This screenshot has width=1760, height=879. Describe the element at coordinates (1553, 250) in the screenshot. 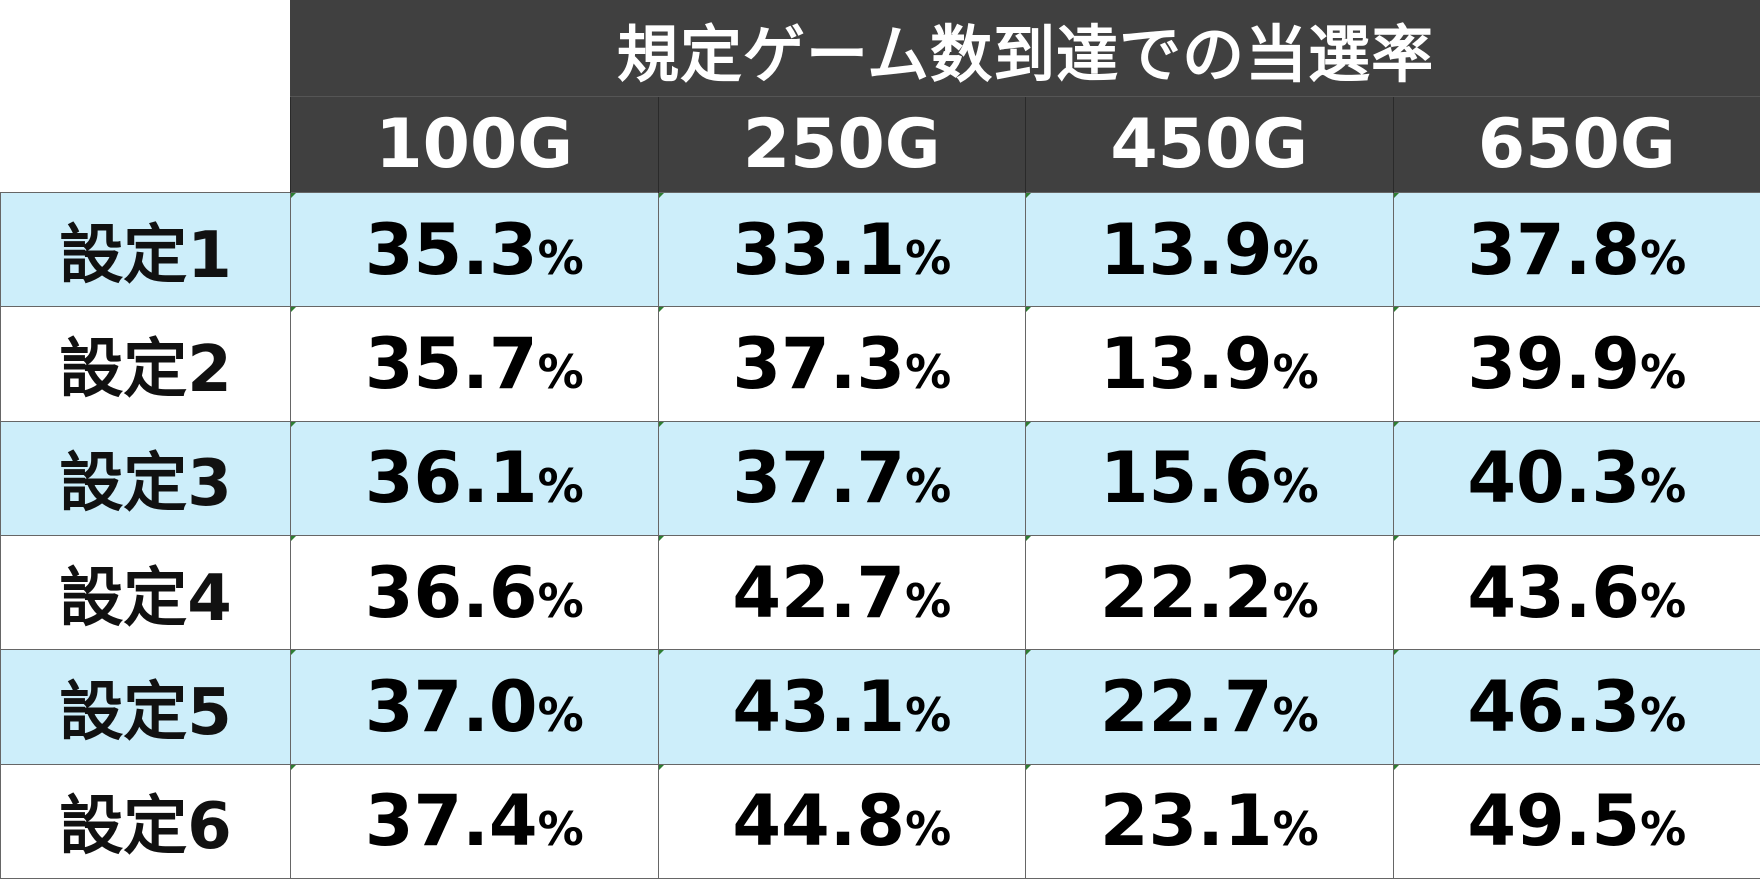

I see `rate-value: 37.8` at that location.